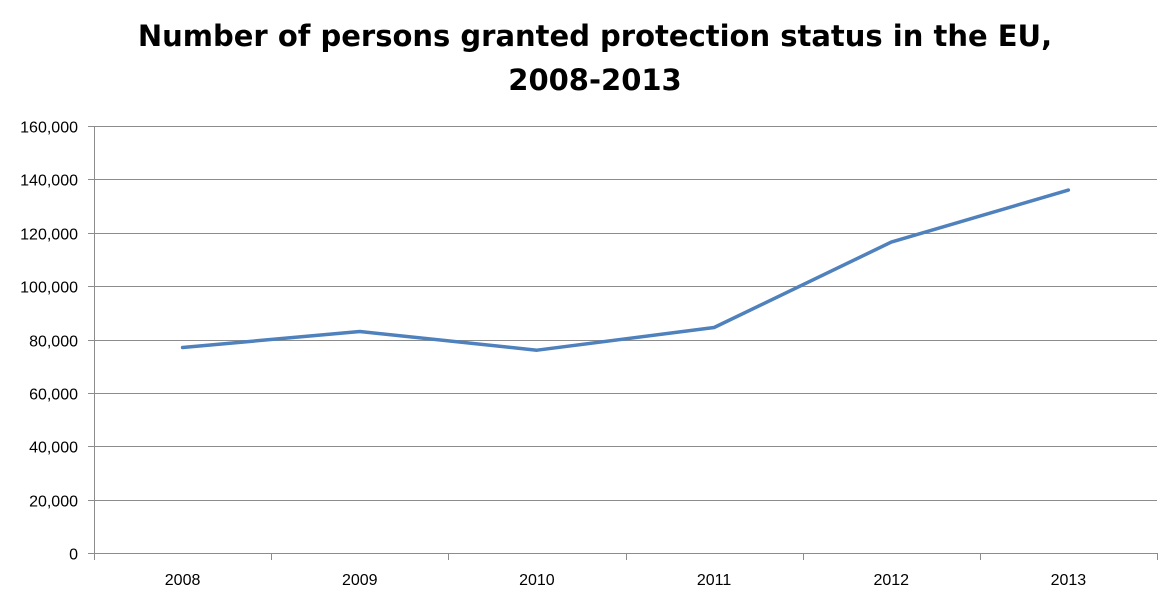 The width and height of the screenshot is (1170, 596). I want to click on x-tick-label: 2012, so click(891, 580).